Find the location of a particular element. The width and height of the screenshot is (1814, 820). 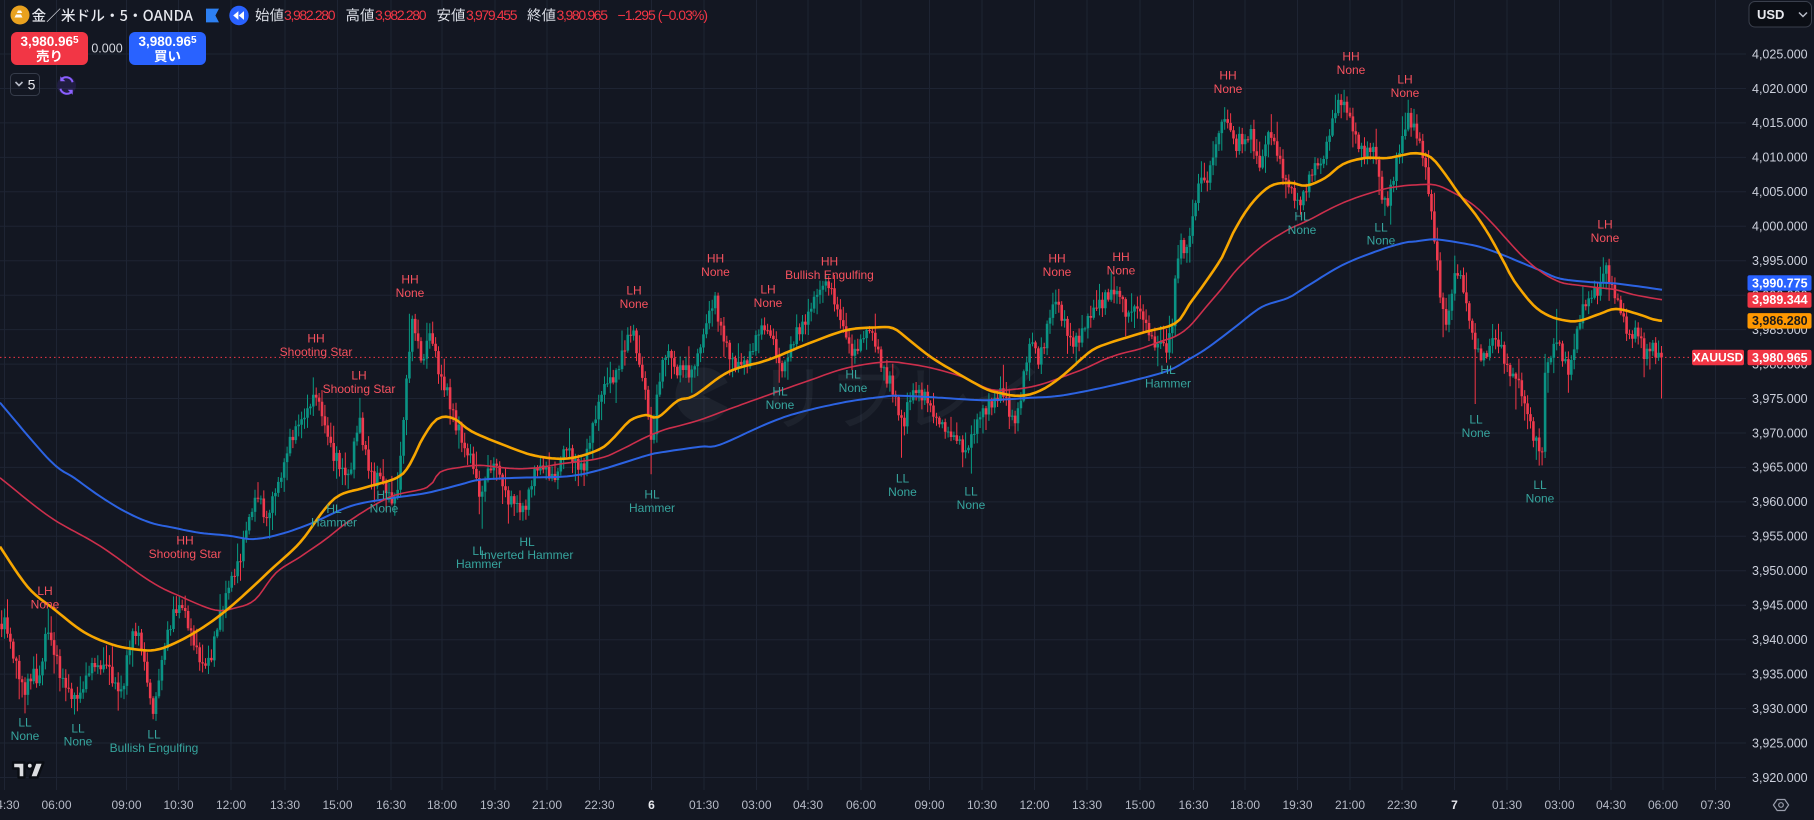

svg-text: 18:00 is located at coordinates (442, 805).